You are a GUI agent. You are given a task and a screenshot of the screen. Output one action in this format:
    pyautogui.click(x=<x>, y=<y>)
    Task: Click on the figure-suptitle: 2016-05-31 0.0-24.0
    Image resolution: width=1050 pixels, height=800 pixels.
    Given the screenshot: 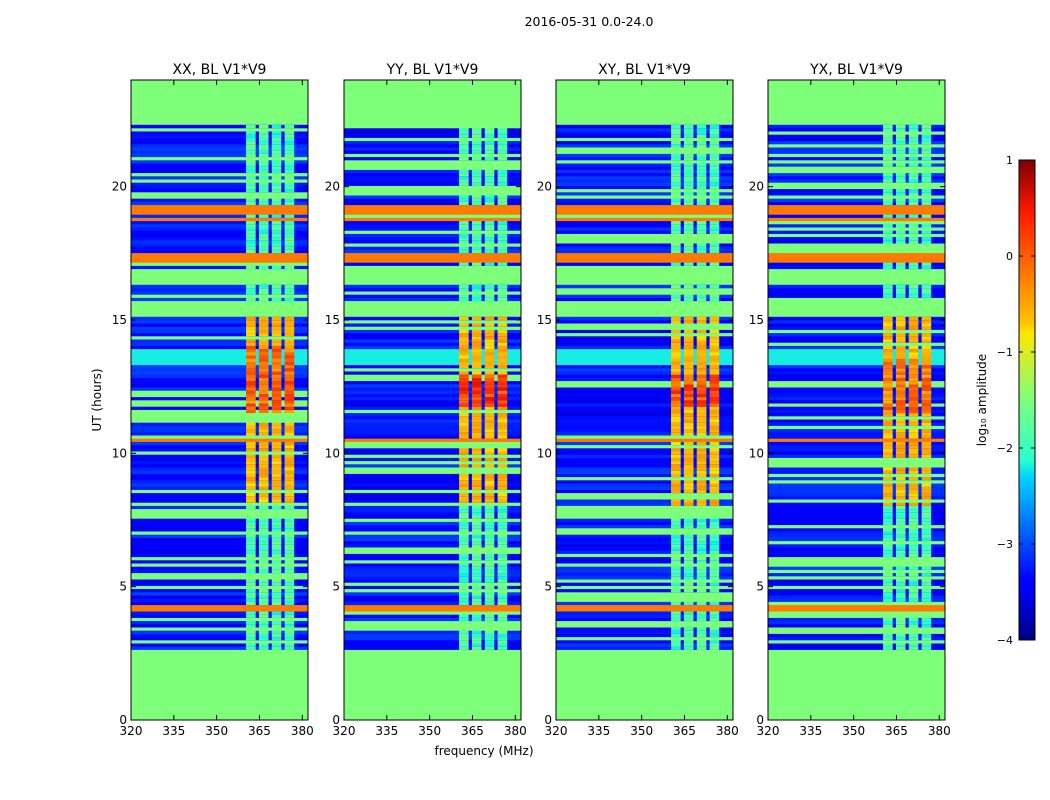 What is the action you would take?
    pyautogui.click(x=589, y=21)
    